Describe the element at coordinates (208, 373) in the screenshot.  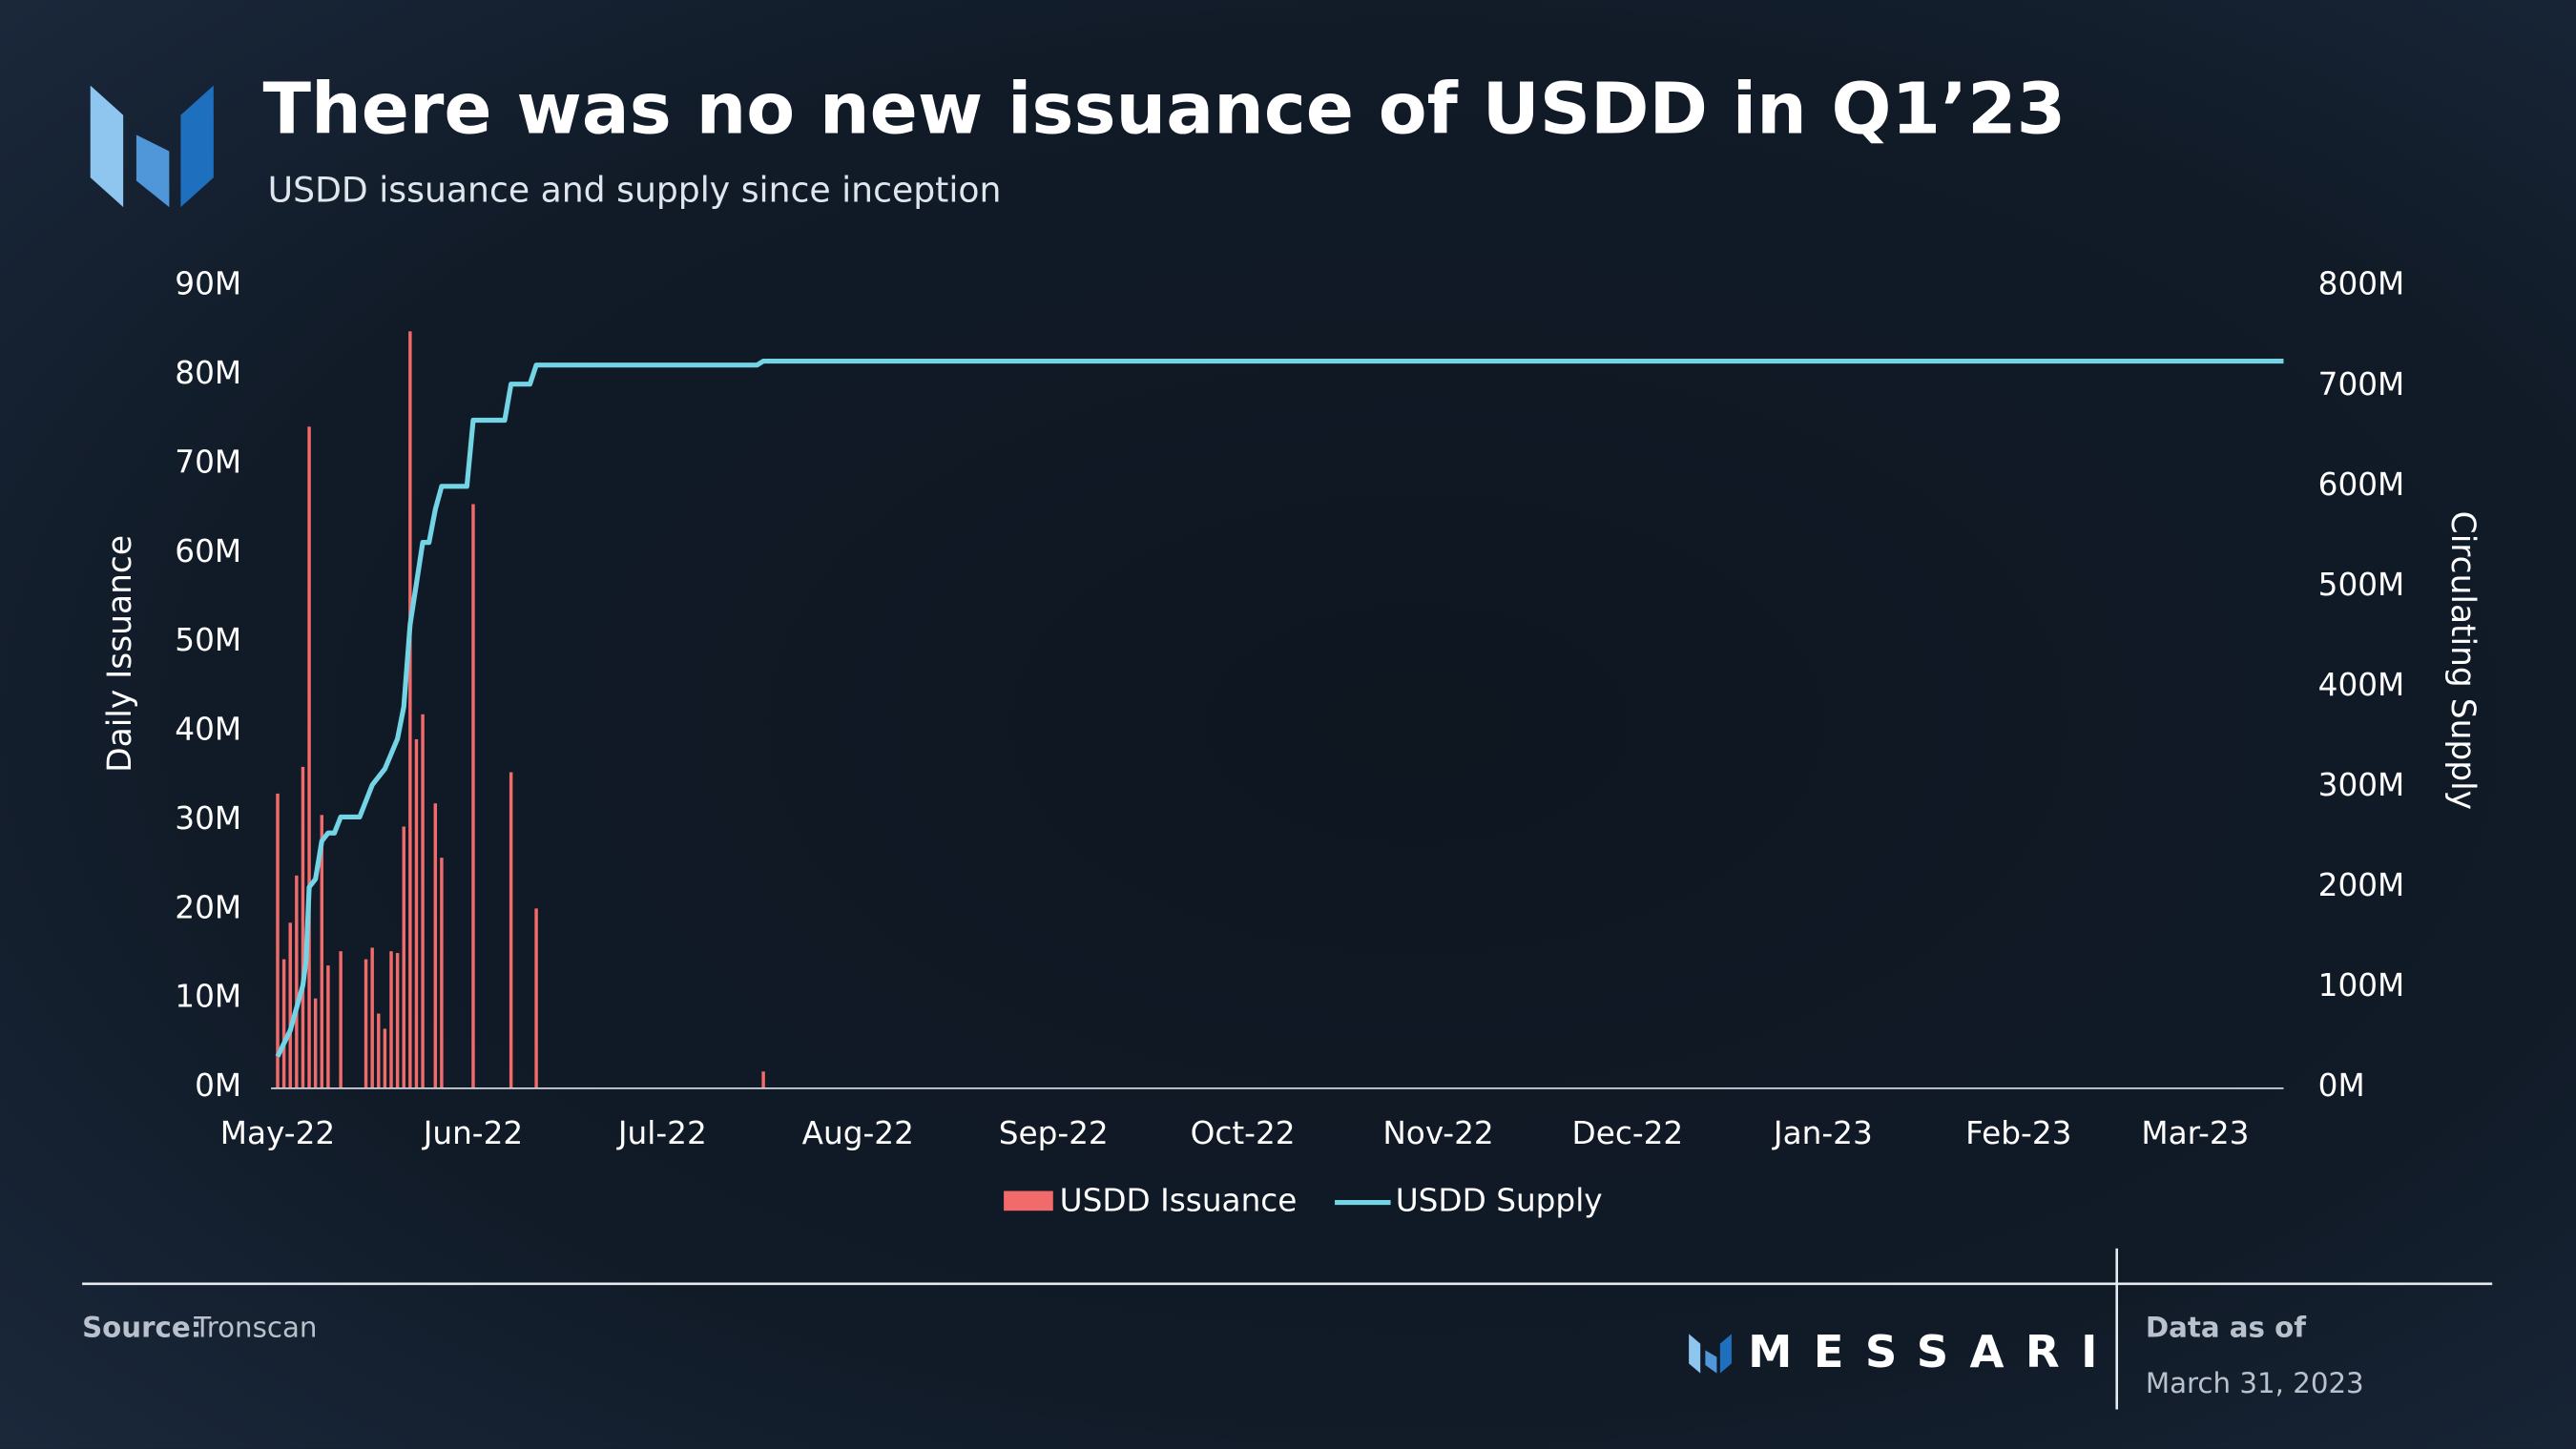
I see `y-tick-label: 80M` at that location.